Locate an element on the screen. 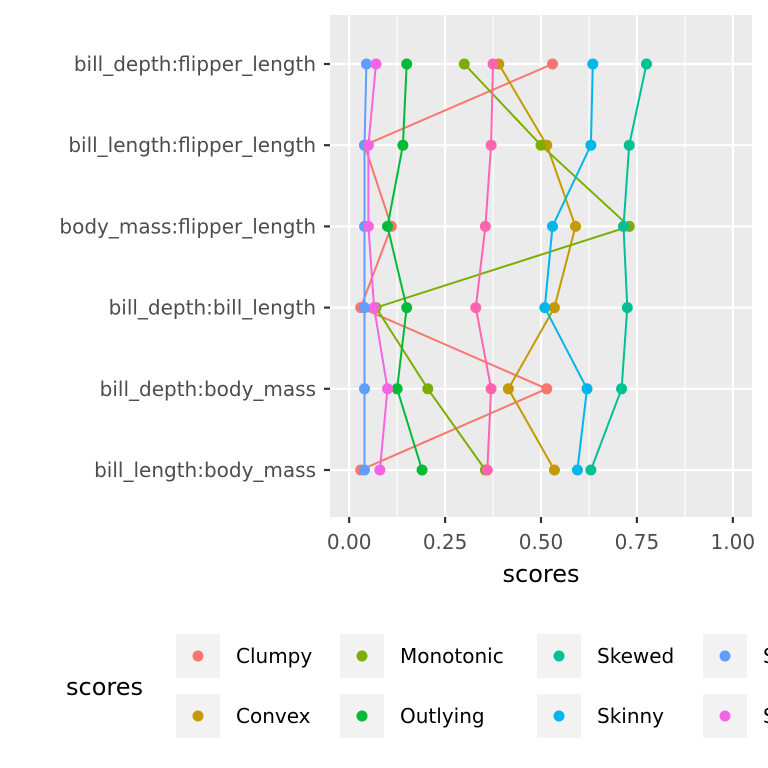 The height and width of the screenshot is (768, 768). x-tick-label: 1.00 is located at coordinates (733, 542).